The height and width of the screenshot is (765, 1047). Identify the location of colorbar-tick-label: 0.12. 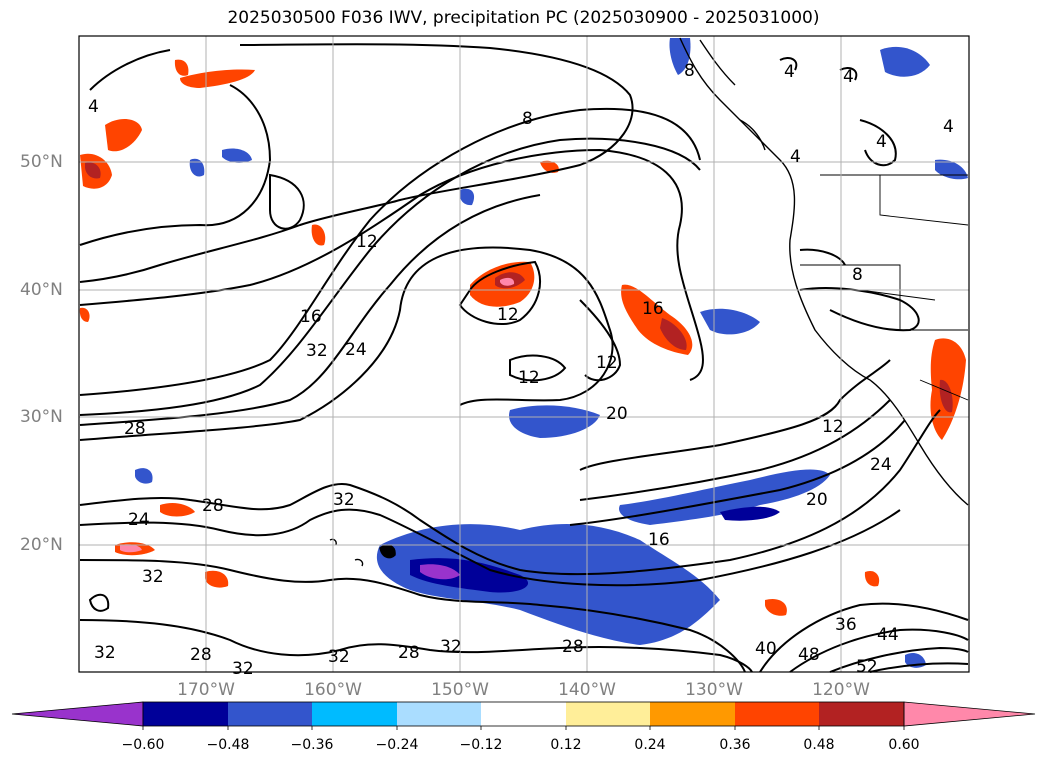
(566, 745).